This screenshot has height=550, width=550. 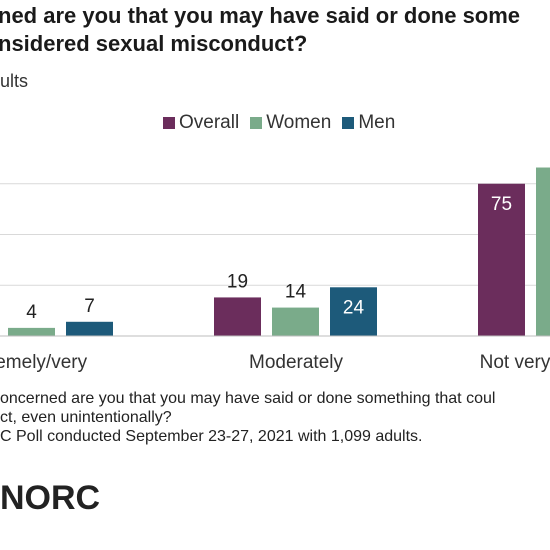 I want to click on data-label-men-0: 7, so click(x=89, y=306).